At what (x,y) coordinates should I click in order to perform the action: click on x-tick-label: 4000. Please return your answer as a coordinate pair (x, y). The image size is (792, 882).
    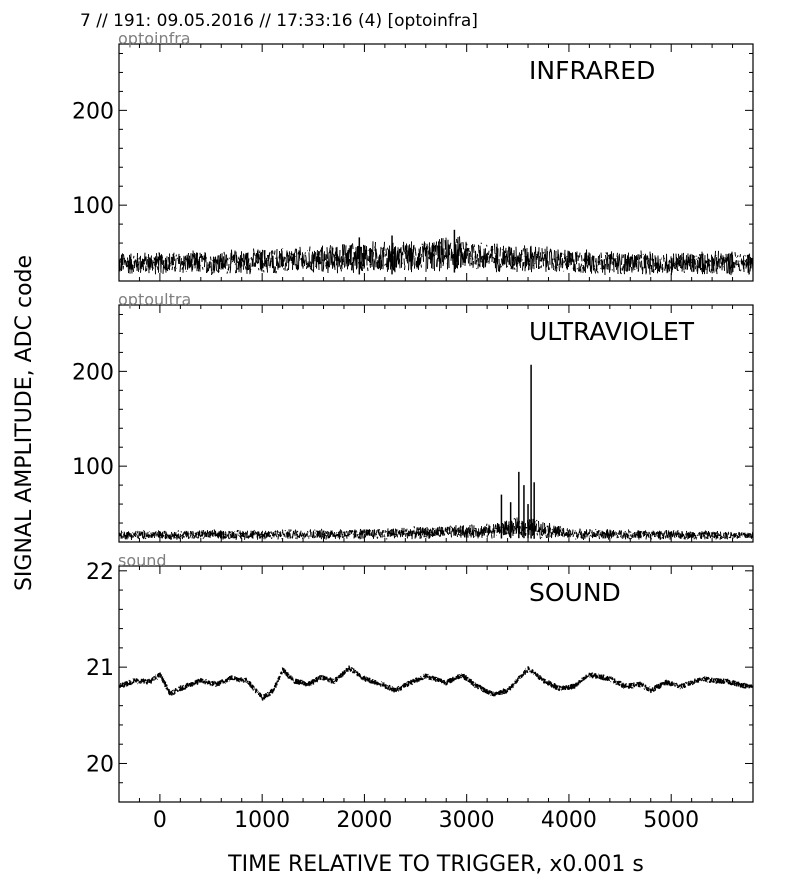
    Looking at the image, I should click on (569, 820).